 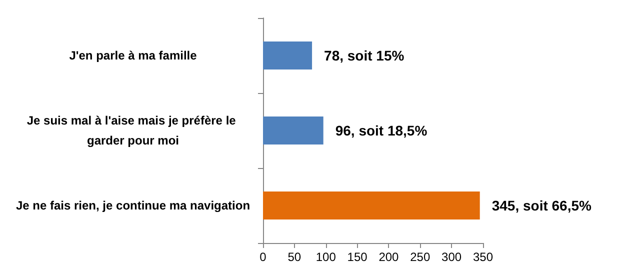 What do you see at coordinates (263, 257) in the screenshot?
I see `x-tick-label: 0` at bounding box center [263, 257].